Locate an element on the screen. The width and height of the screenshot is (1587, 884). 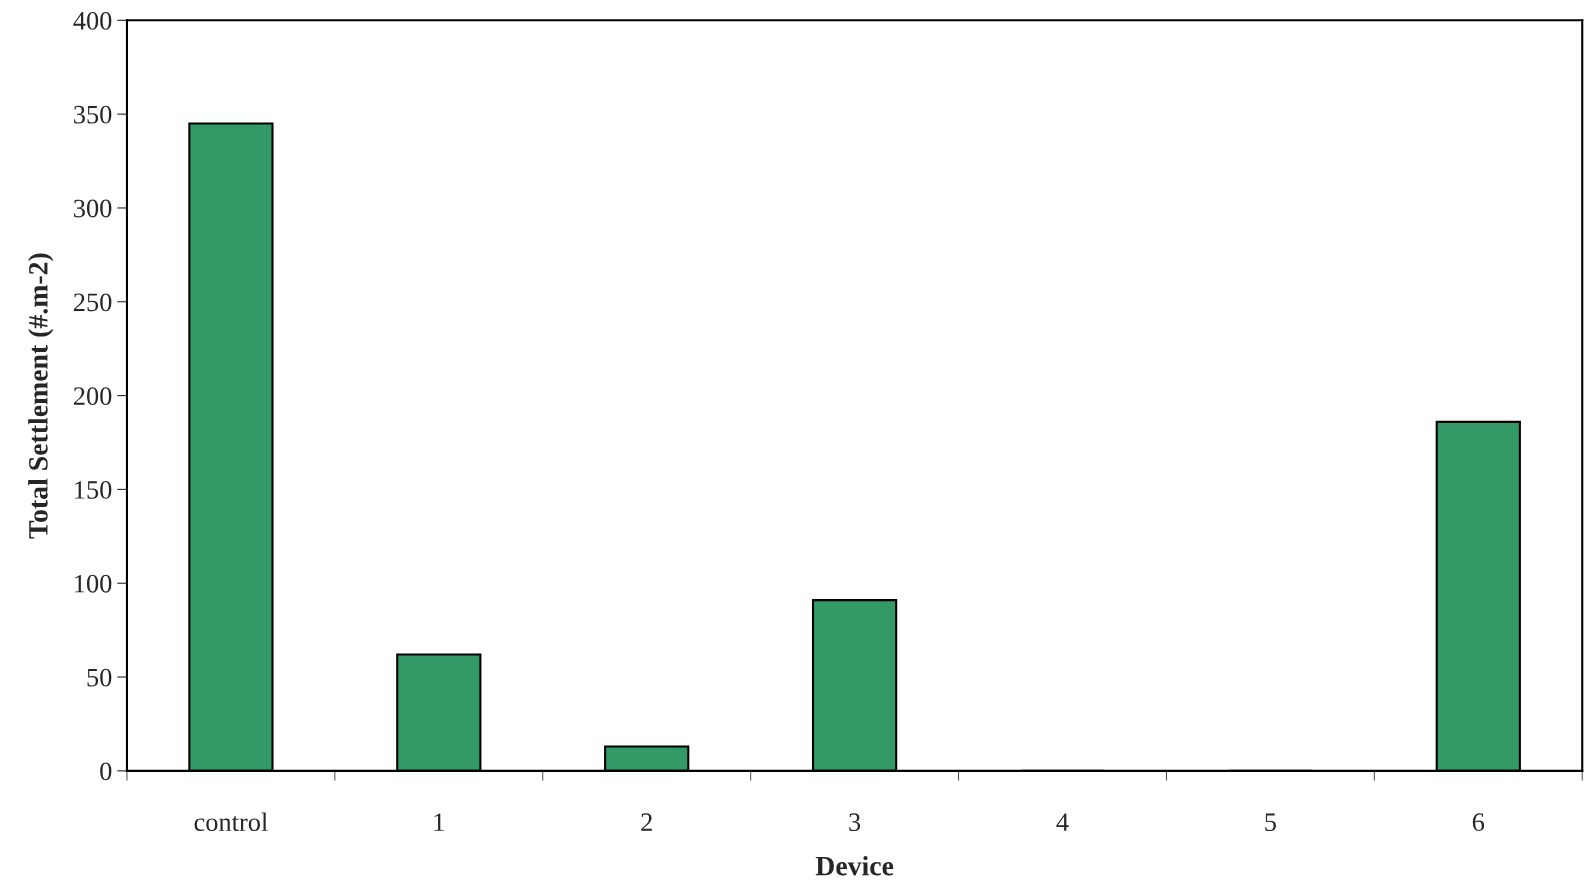
x-tick-label: 1 is located at coordinates (439, 822).